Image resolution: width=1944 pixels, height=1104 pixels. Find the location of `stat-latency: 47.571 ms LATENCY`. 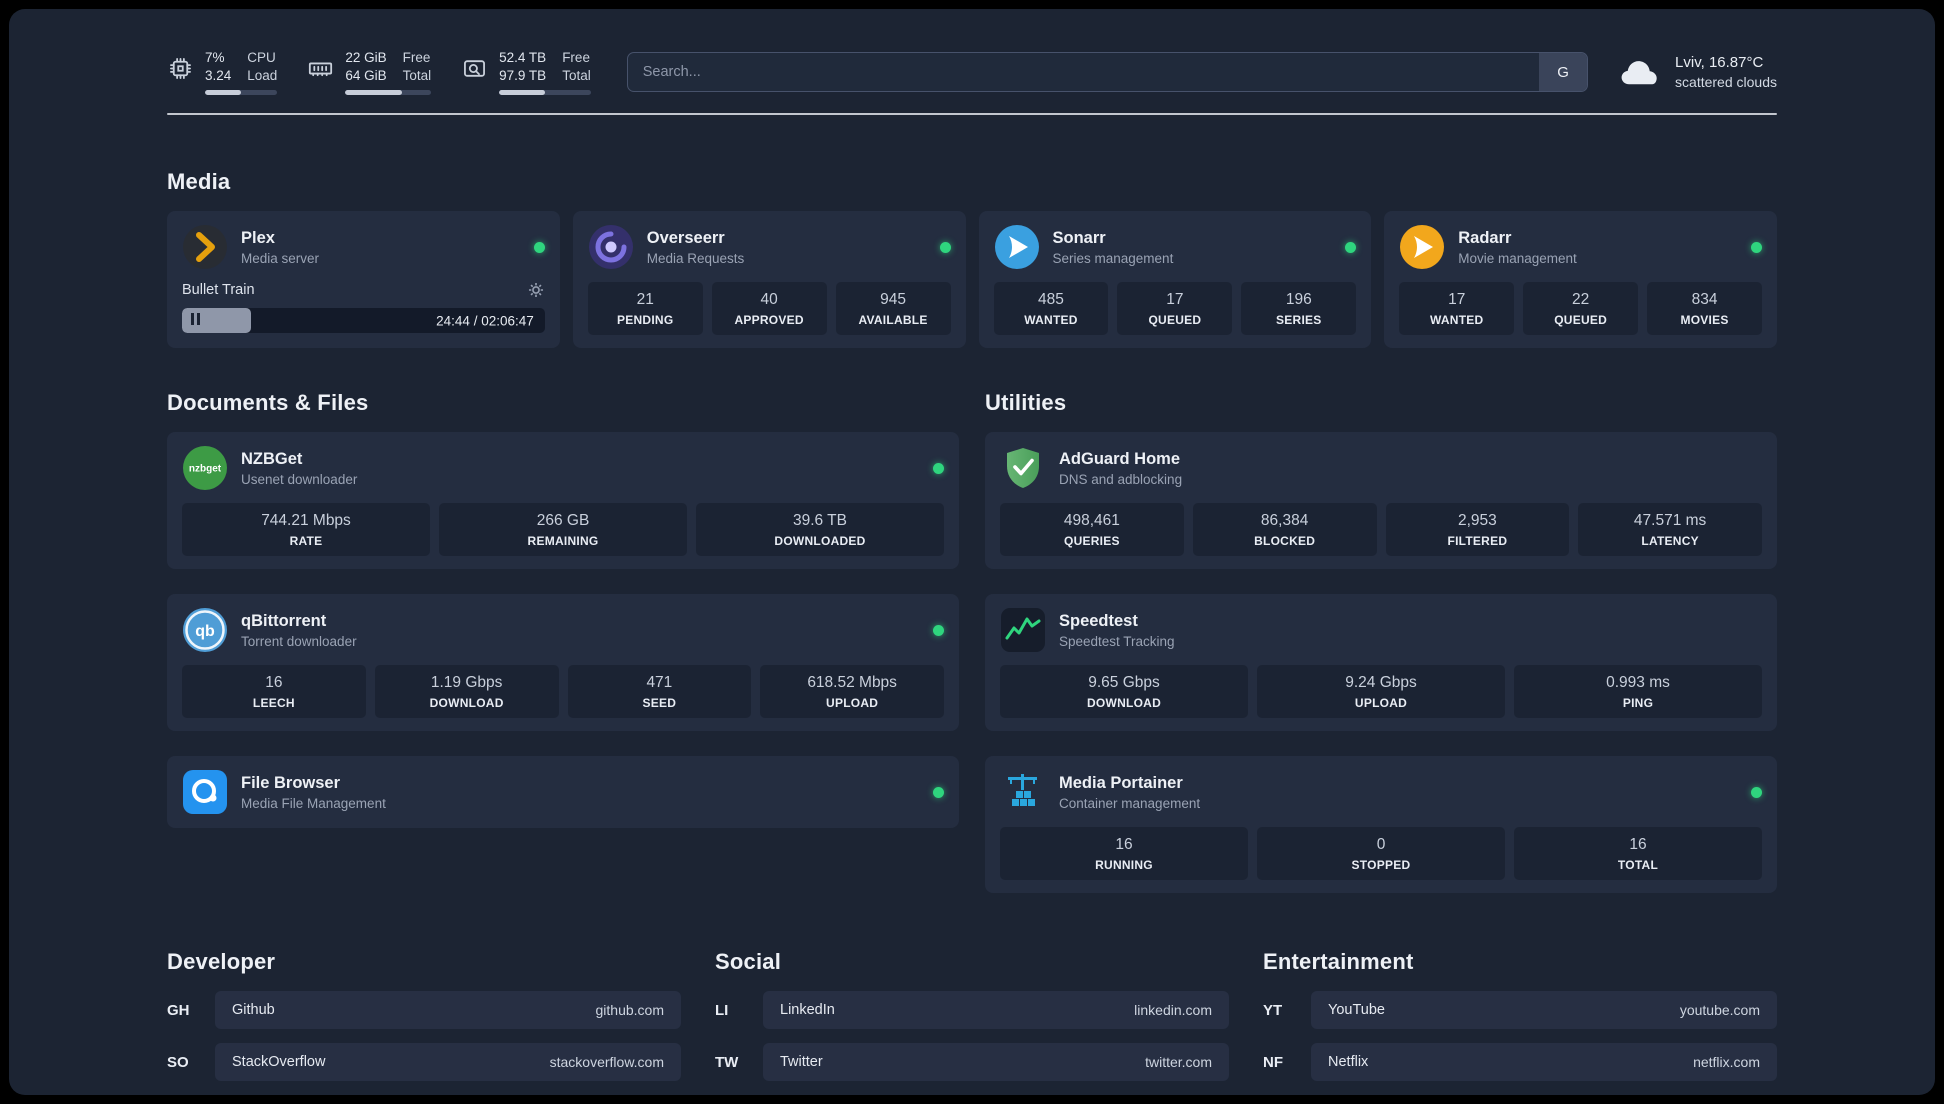

stat-latency: 47.571 ms LATENCY is located at coordinates (1670, 530).